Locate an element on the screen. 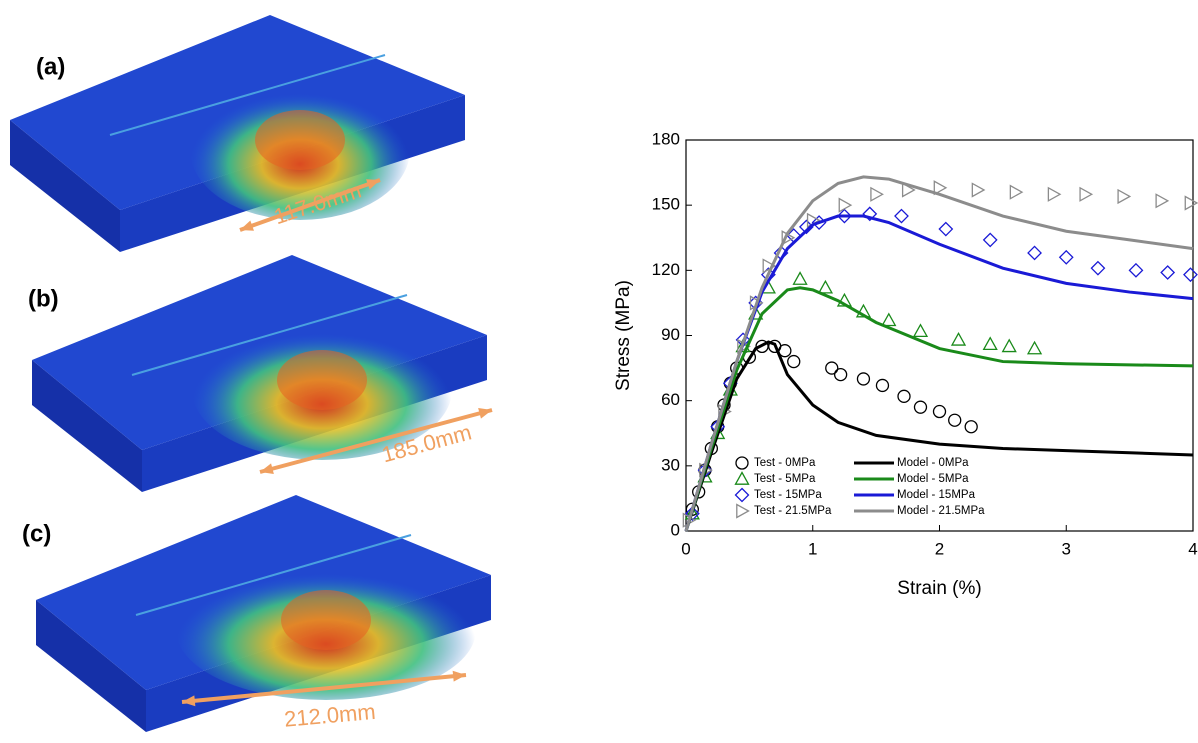 The width and height of the screenshot is (1198, 743). legend-label: Test - 5MPa is located at coordinates (785, 479).